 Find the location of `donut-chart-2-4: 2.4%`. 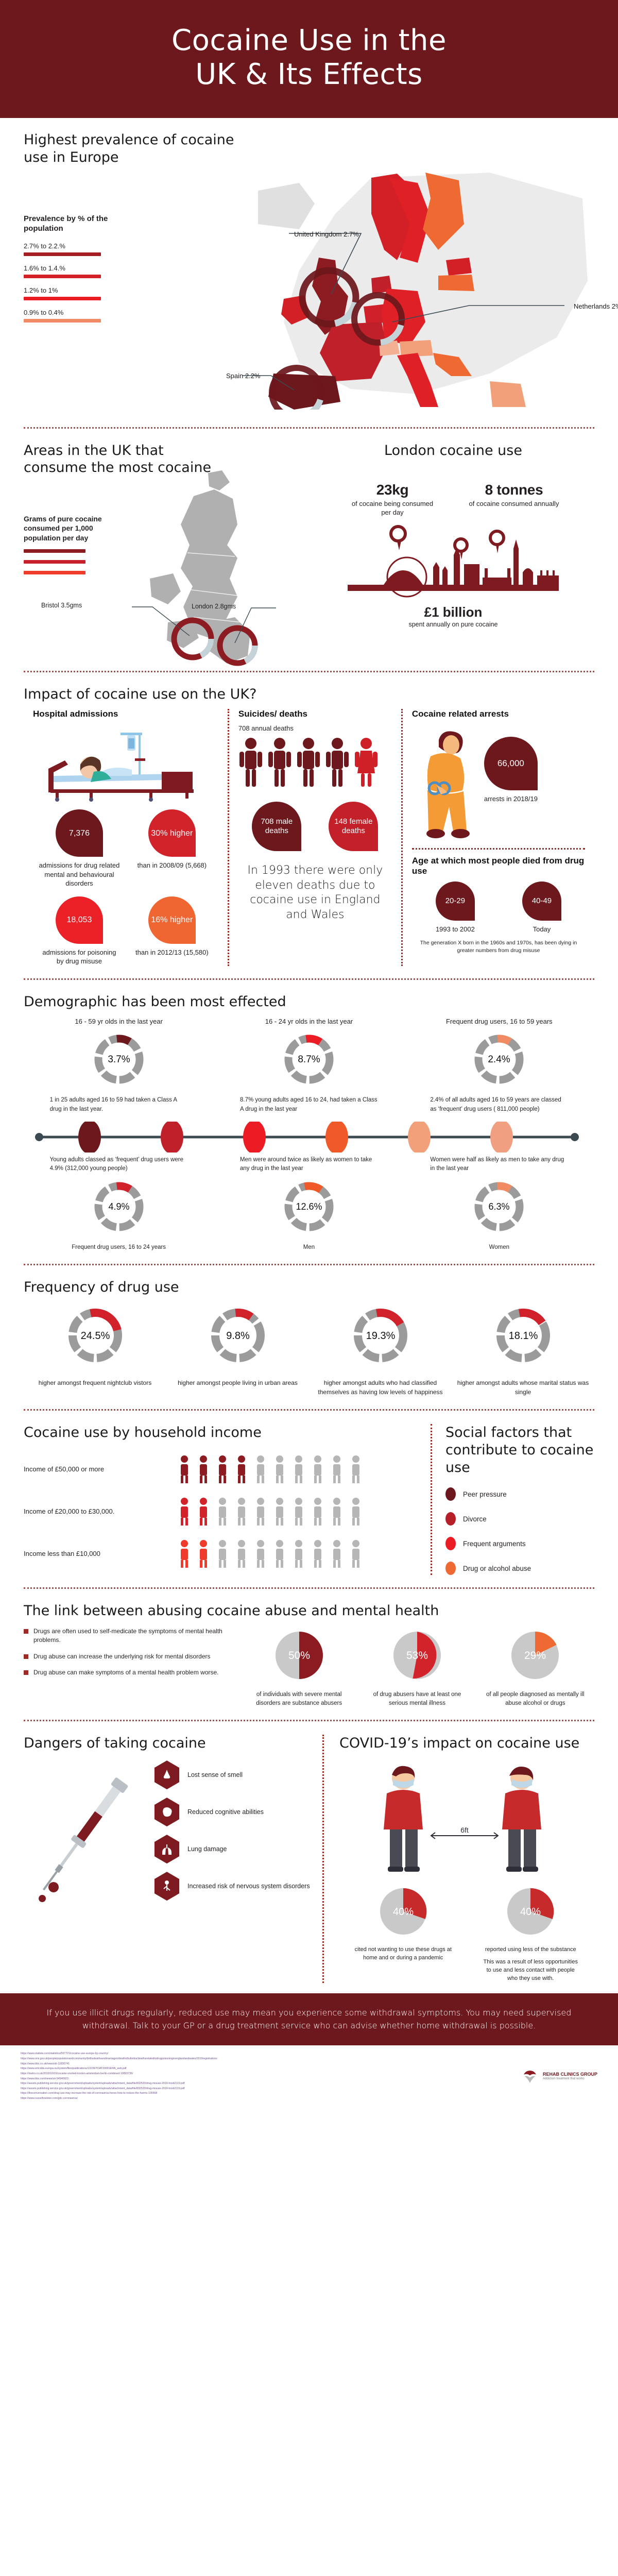

donut-chart-2-4: 2.4% is located at coordinates (499, 1059).